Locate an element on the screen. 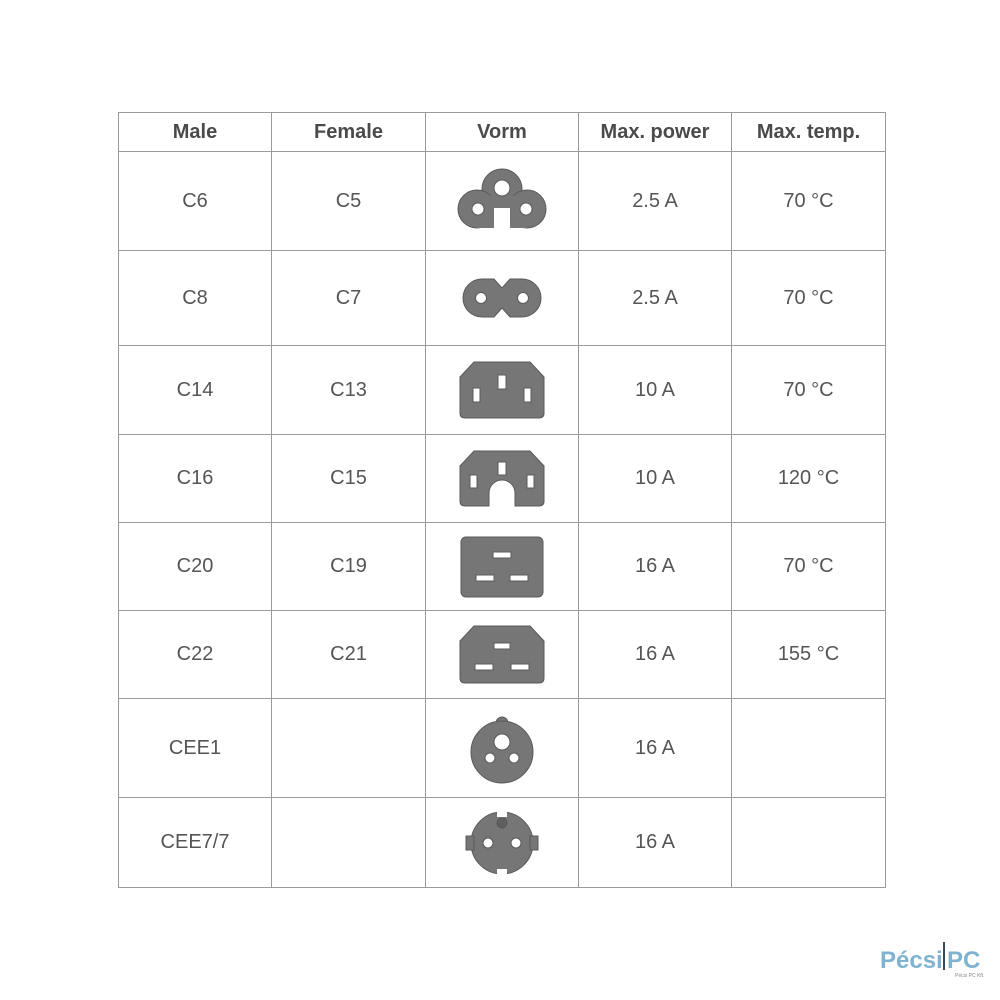 The width and height of the screenshot is (1000, 1000). table-row: C14 C13 10 A 70 °C is located at coordinates (502, 390).